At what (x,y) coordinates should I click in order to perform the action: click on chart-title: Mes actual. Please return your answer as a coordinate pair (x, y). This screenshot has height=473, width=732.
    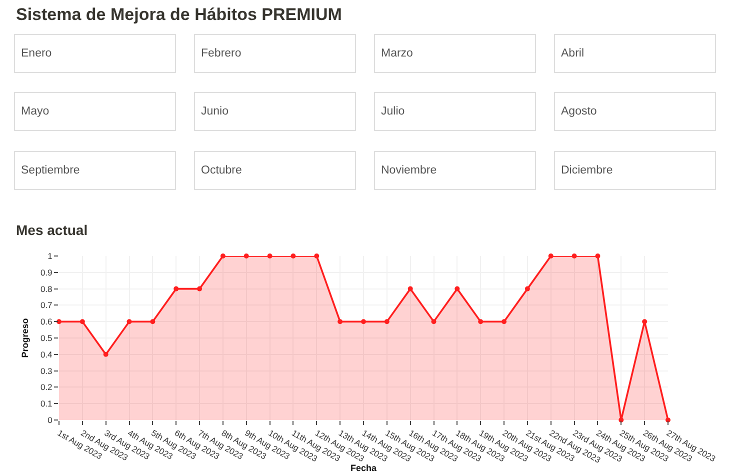
    Looking at the image, I should click on (52, 230).